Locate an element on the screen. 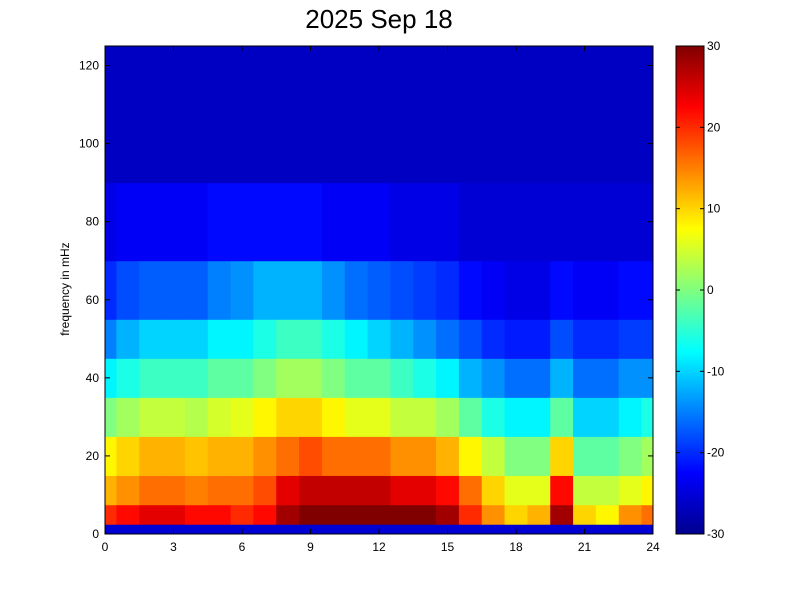 The image size is (801, 600). colorbar-tick-label: 30 is located at coordinates (714, 46).